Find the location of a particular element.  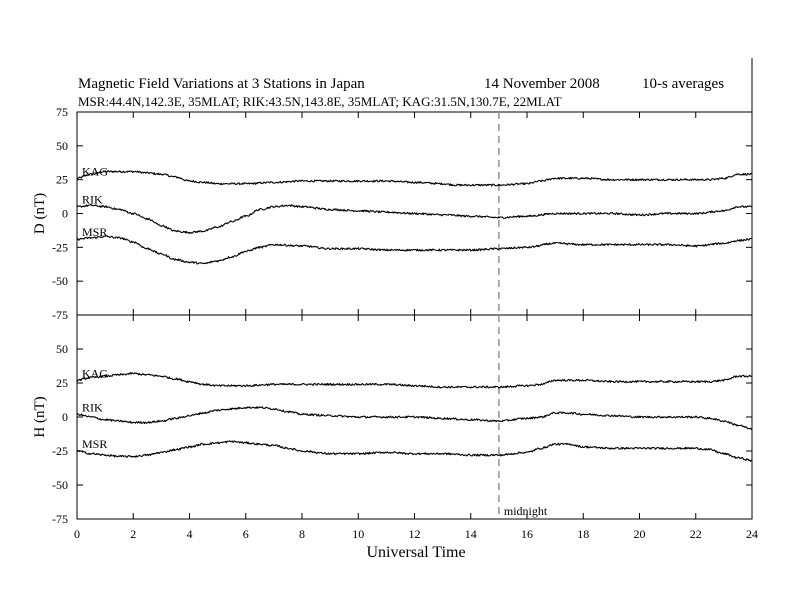

y-axis-label: D (nT) is located at coordinates (40, 213).